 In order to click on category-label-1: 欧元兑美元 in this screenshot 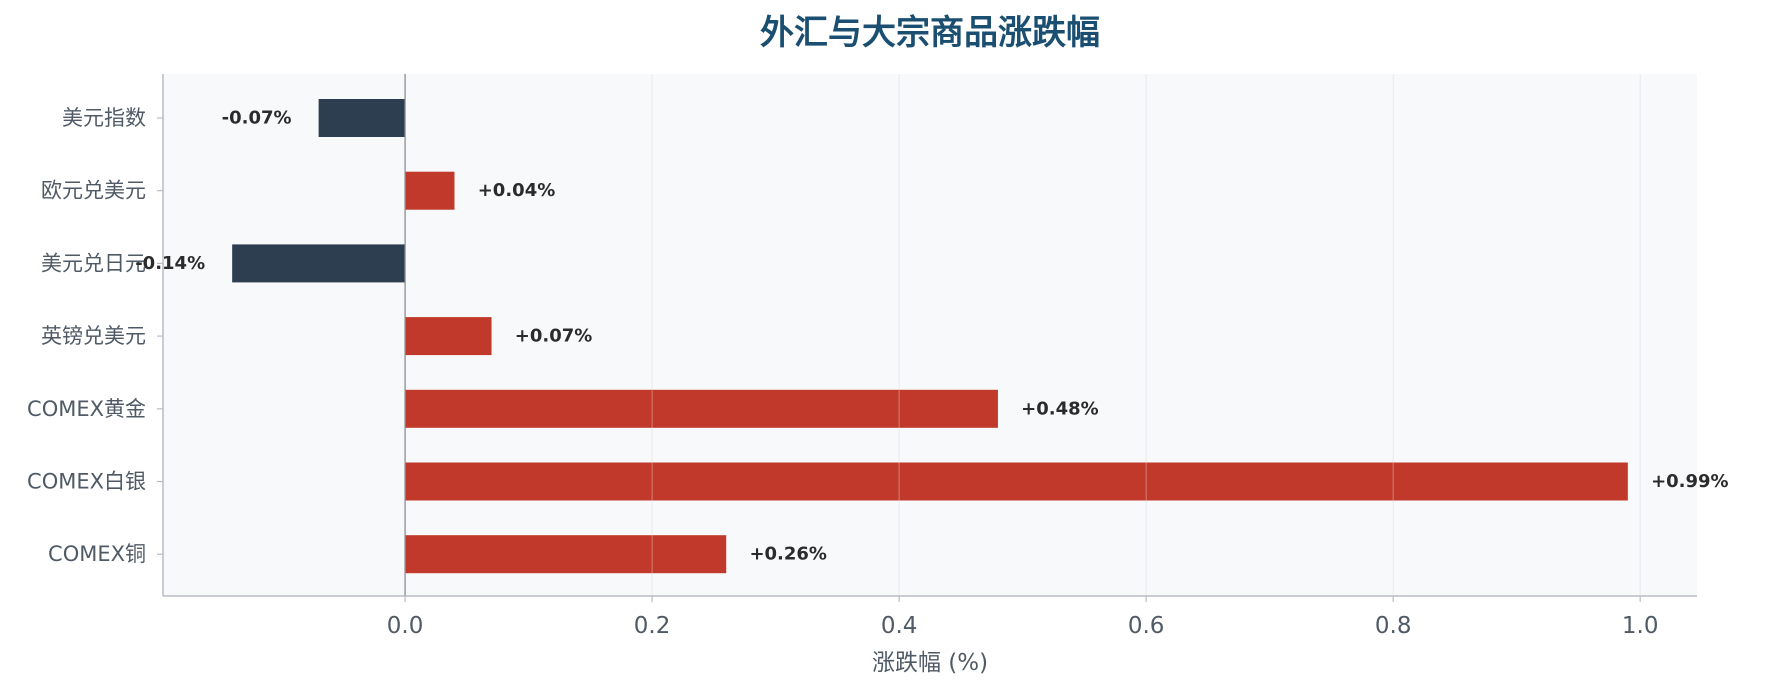, I will do `click(93, 191)`.